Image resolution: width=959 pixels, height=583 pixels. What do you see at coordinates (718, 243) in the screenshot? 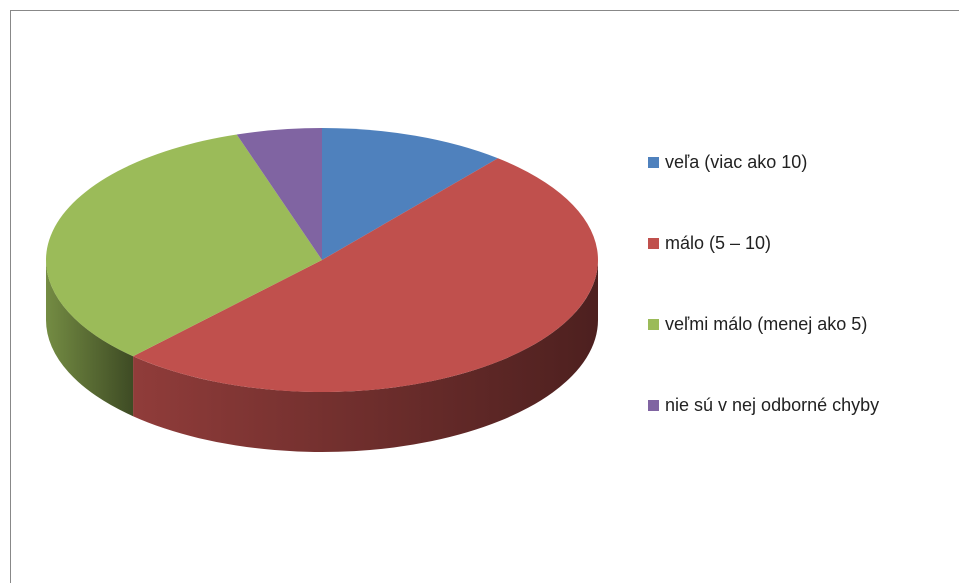
I see `legend-label: málo (5 – 10)` at bounding box center [718, 243].